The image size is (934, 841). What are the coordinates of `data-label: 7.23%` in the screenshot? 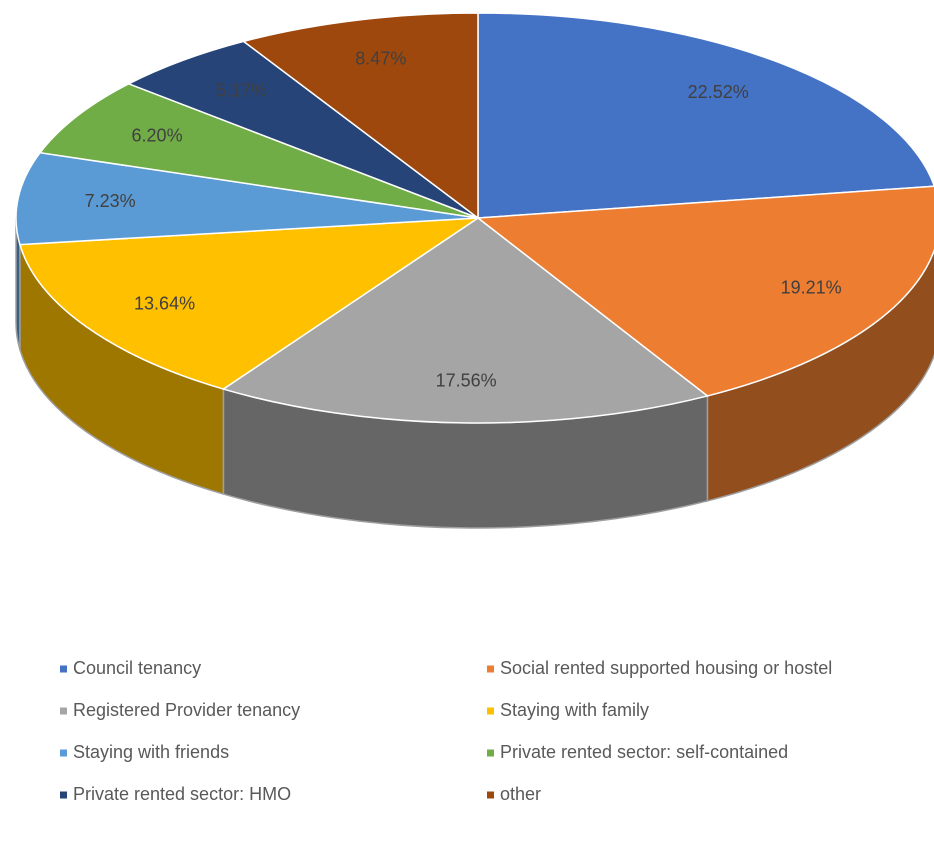 It's located at (110, 201).